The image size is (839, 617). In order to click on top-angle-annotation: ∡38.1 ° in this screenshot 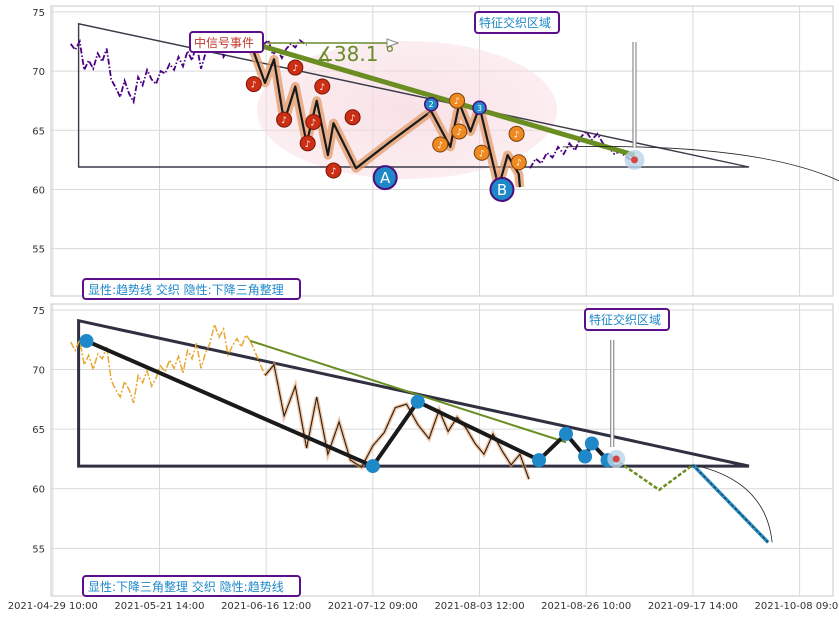, I will do `click(333, 52)`.